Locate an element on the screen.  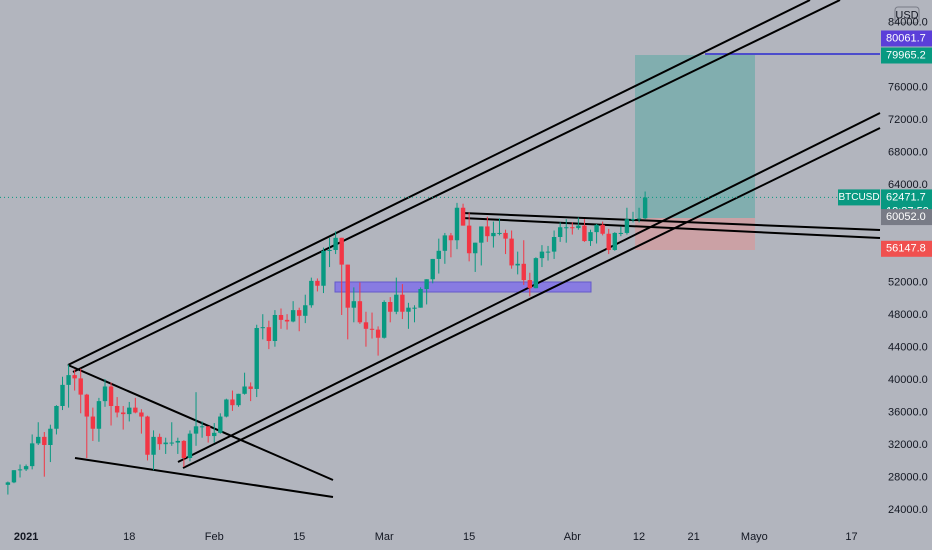
y-tick-label: 36000.0 is located at coordinates (908, 412).